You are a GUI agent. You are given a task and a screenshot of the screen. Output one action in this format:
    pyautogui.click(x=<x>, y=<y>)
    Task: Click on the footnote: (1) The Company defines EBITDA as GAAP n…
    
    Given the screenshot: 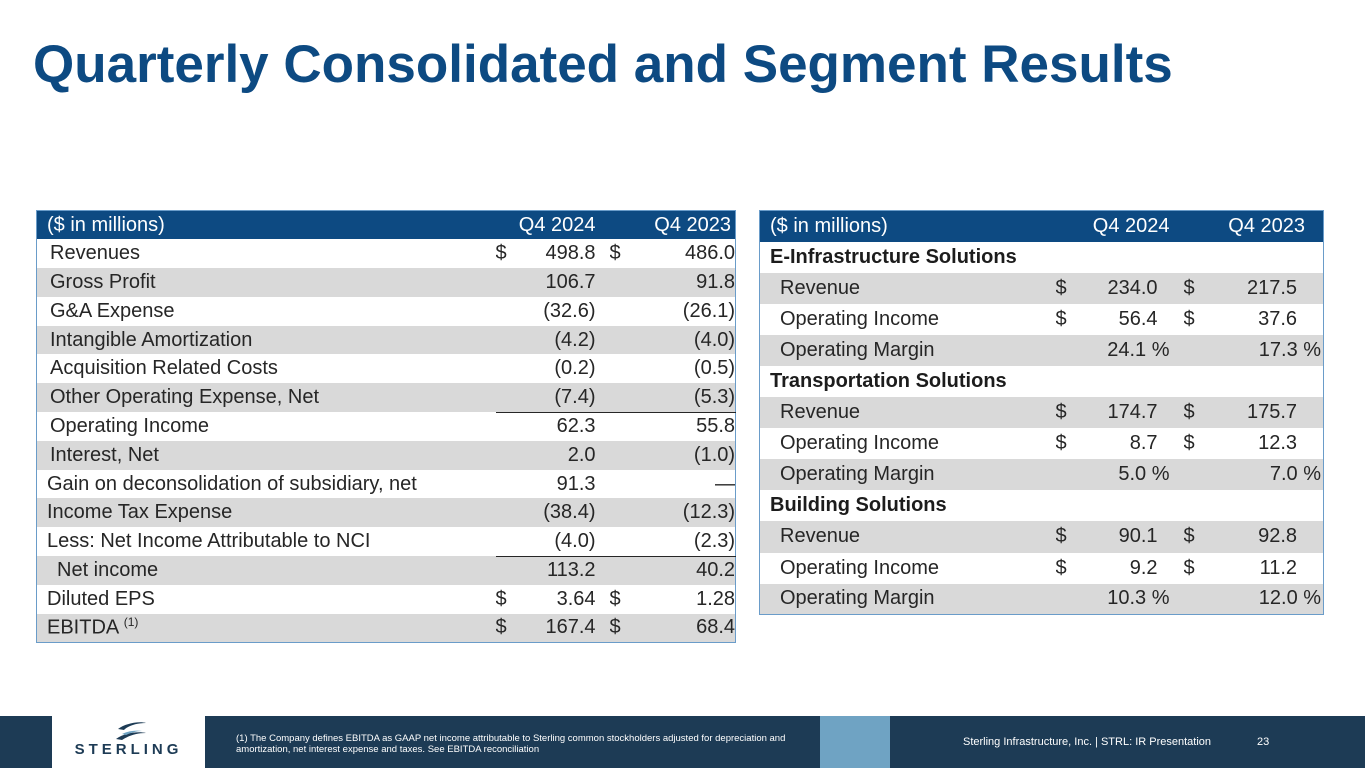 What is the action you would take?
    pyautogui.click(x=516, y=744)
    